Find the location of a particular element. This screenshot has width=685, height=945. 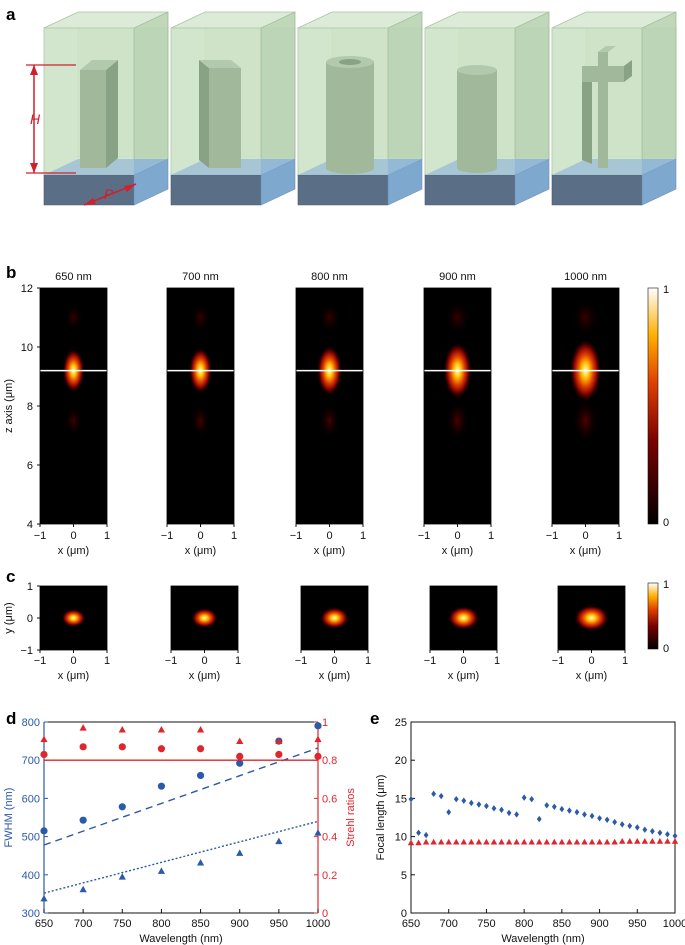

y2-axis-label: Strehl ratios is located at coordinates (351, 817).